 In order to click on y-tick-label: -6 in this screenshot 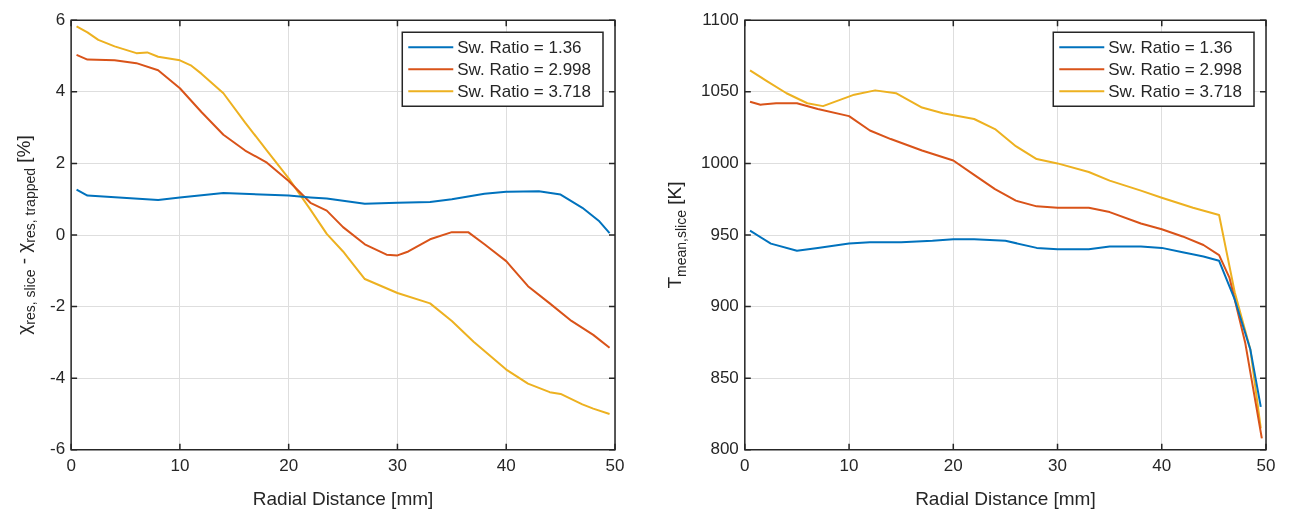, I will do `click(57, 449)`.